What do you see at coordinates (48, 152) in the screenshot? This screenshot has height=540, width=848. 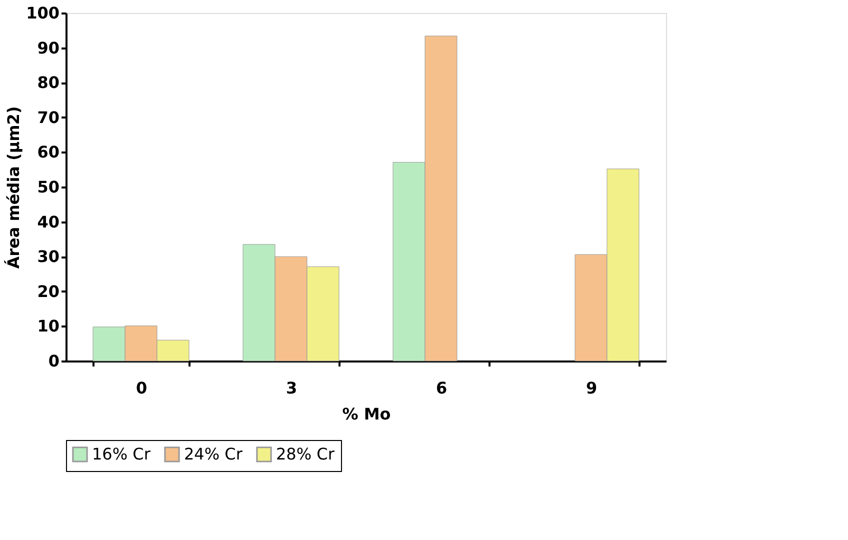 I see `y-tick-label: 60` at bounding box center [48, 152].